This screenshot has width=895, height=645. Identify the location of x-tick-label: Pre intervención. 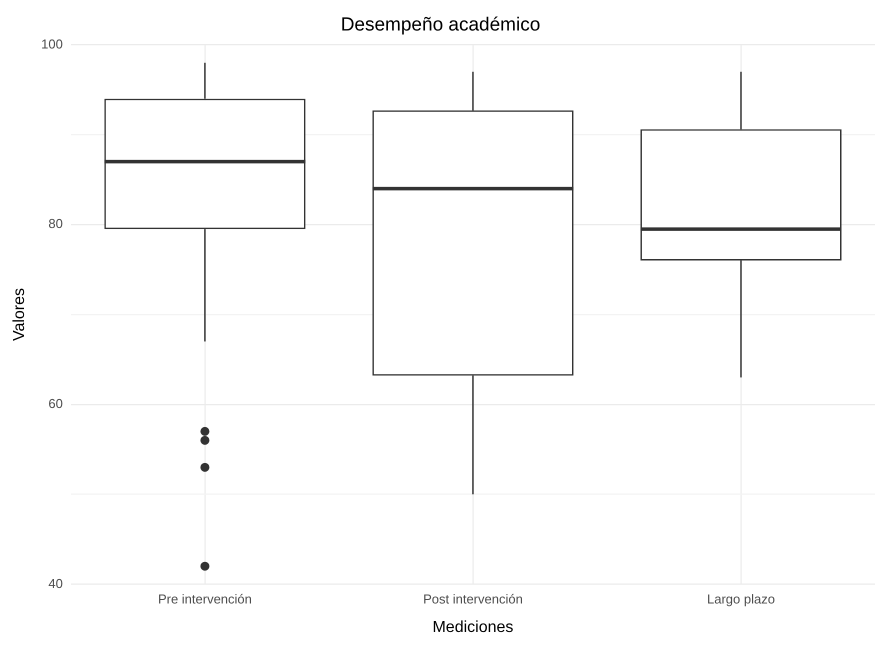
(205, 599).